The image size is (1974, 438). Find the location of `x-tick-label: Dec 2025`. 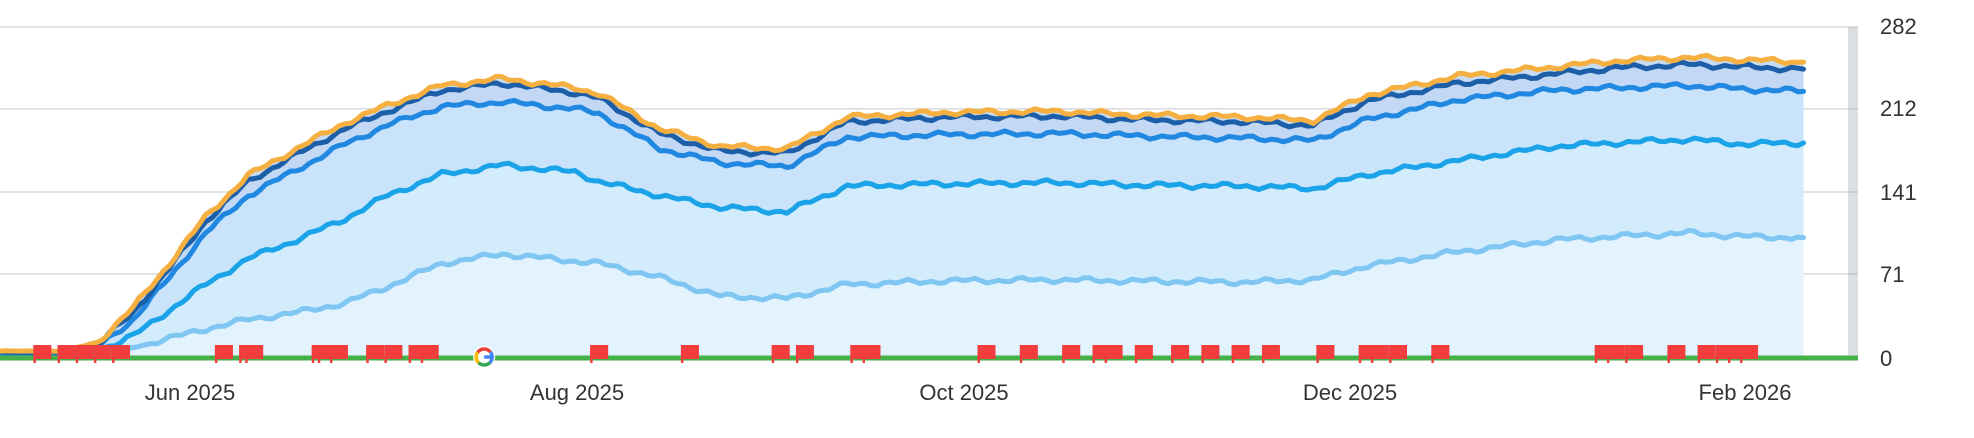

x-tick-label: Dec 2025 is located at coordinates (1350, 392).